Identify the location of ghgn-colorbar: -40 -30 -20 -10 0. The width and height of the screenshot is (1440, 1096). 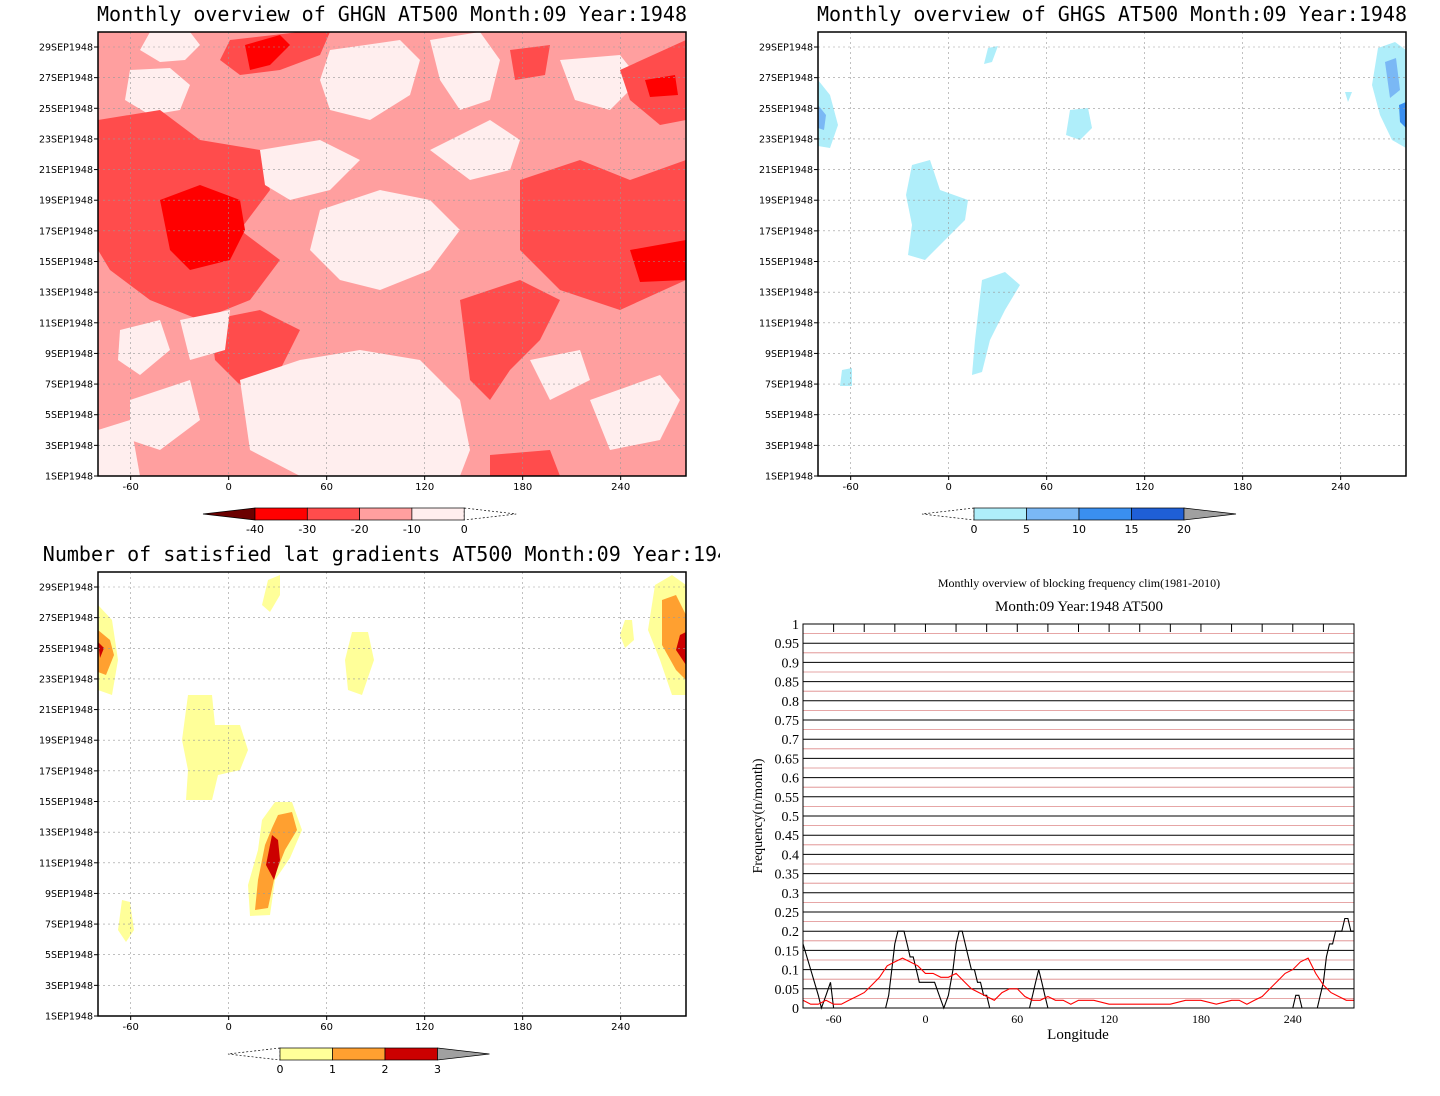
(359, 521).